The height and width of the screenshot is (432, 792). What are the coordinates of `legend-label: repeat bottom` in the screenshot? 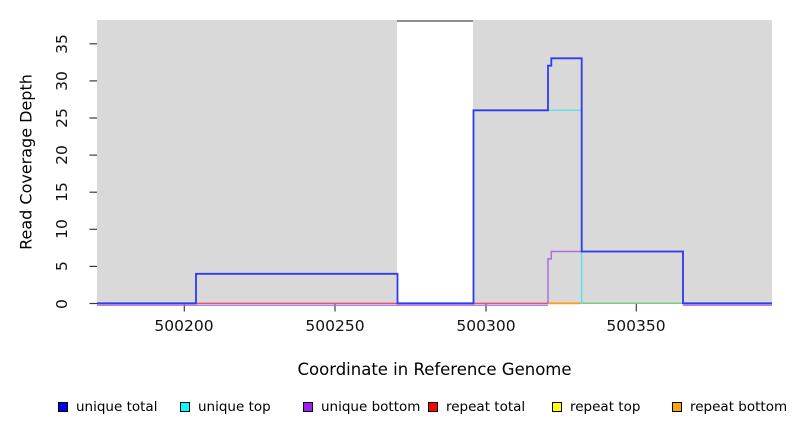 It's located at (739, 407).